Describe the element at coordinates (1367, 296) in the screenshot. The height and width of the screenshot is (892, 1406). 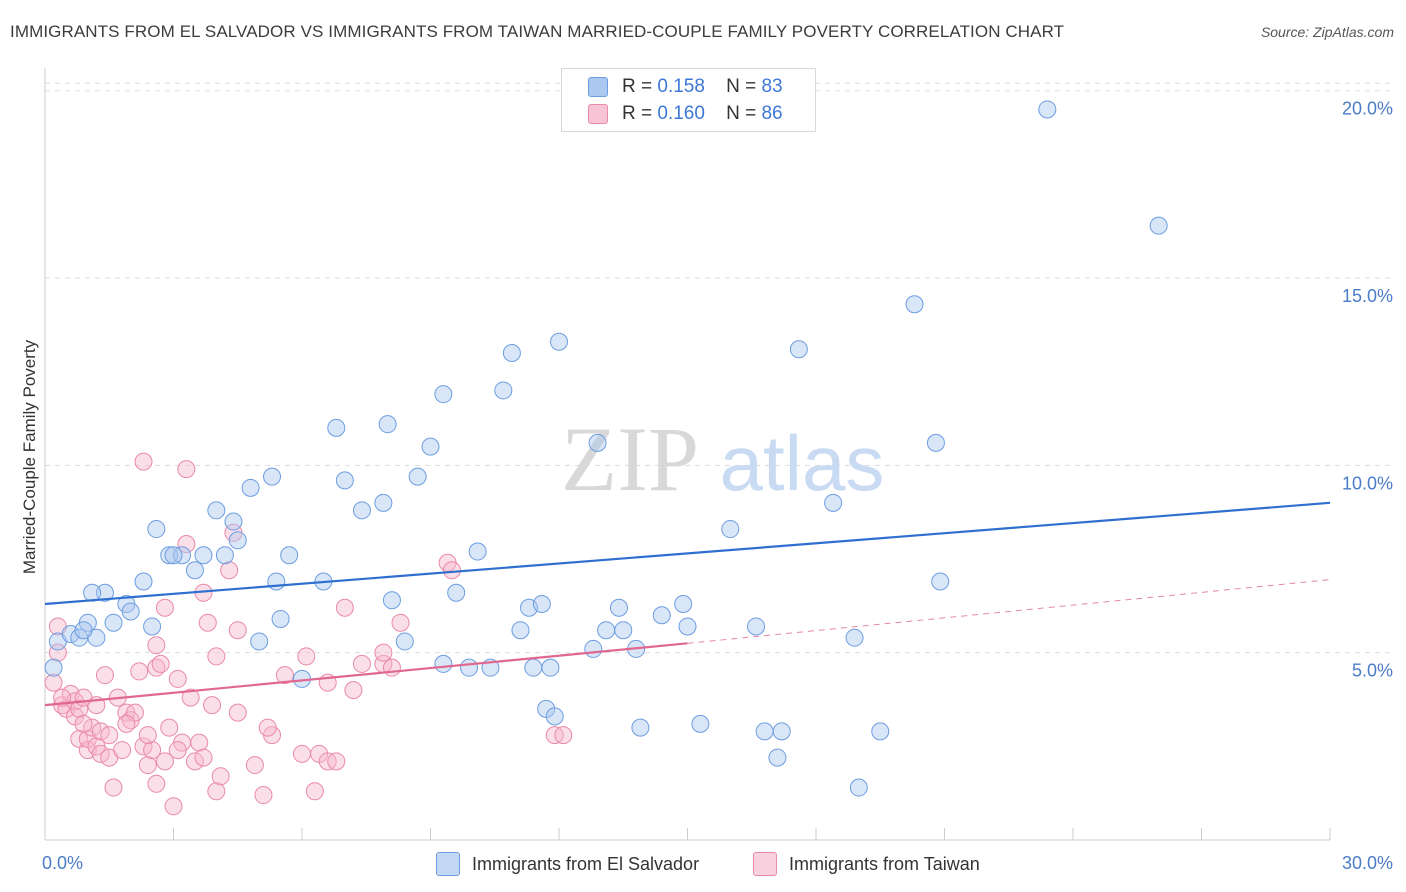
I see `y-tick-label: 15.0%` at that location.